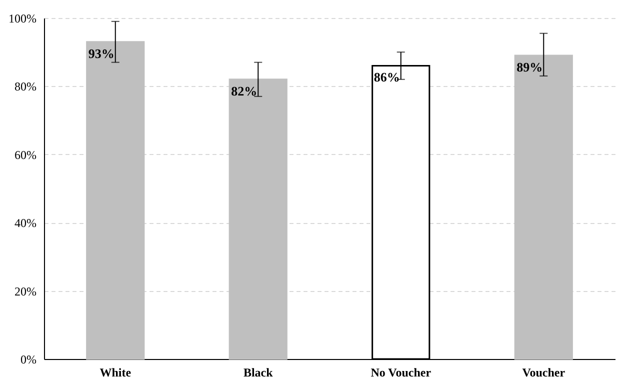  Describe the element at coordinates (25, 223) in the screenshot. I see `y-tick-label: 40%` at that location.